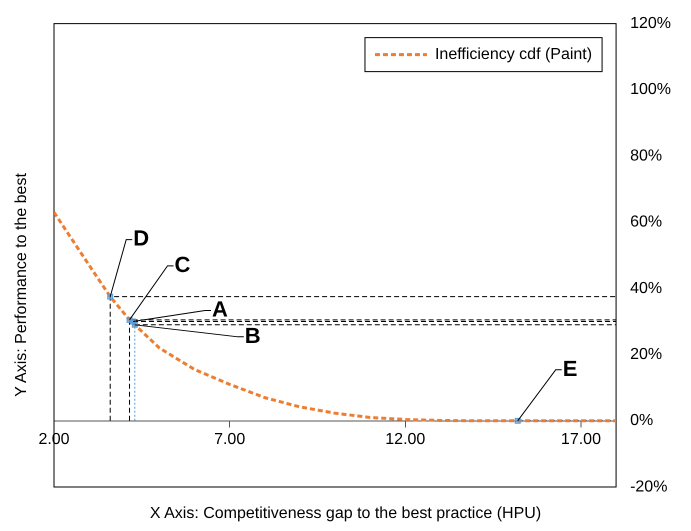 Image resolution: width=691 pixels, height=531 pixels. I want to click on x-axis-title: X Axis: Competitiveness gap to the best practice (HPU), so click(345, 514).